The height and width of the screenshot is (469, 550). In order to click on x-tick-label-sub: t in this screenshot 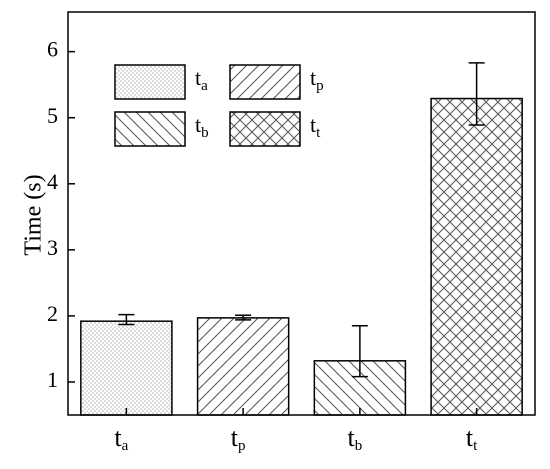, I will do `click(475, 446)`.